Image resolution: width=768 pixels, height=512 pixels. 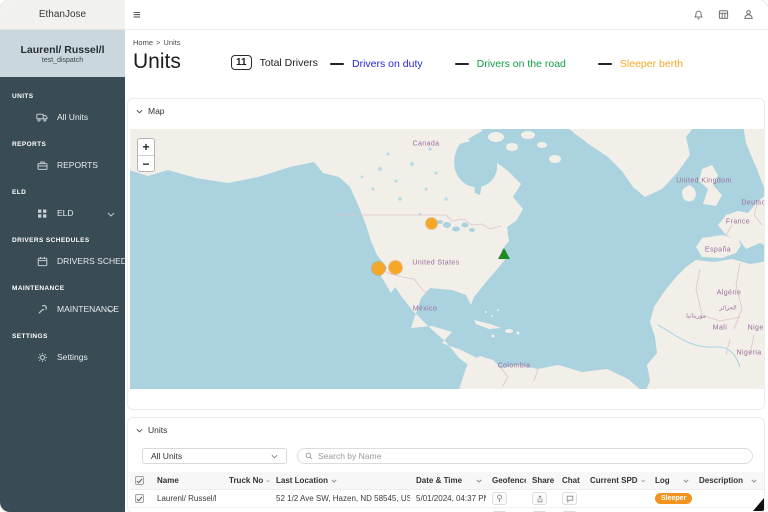 I want to click on calendar-grid-icon, so click(x=723, y=14).